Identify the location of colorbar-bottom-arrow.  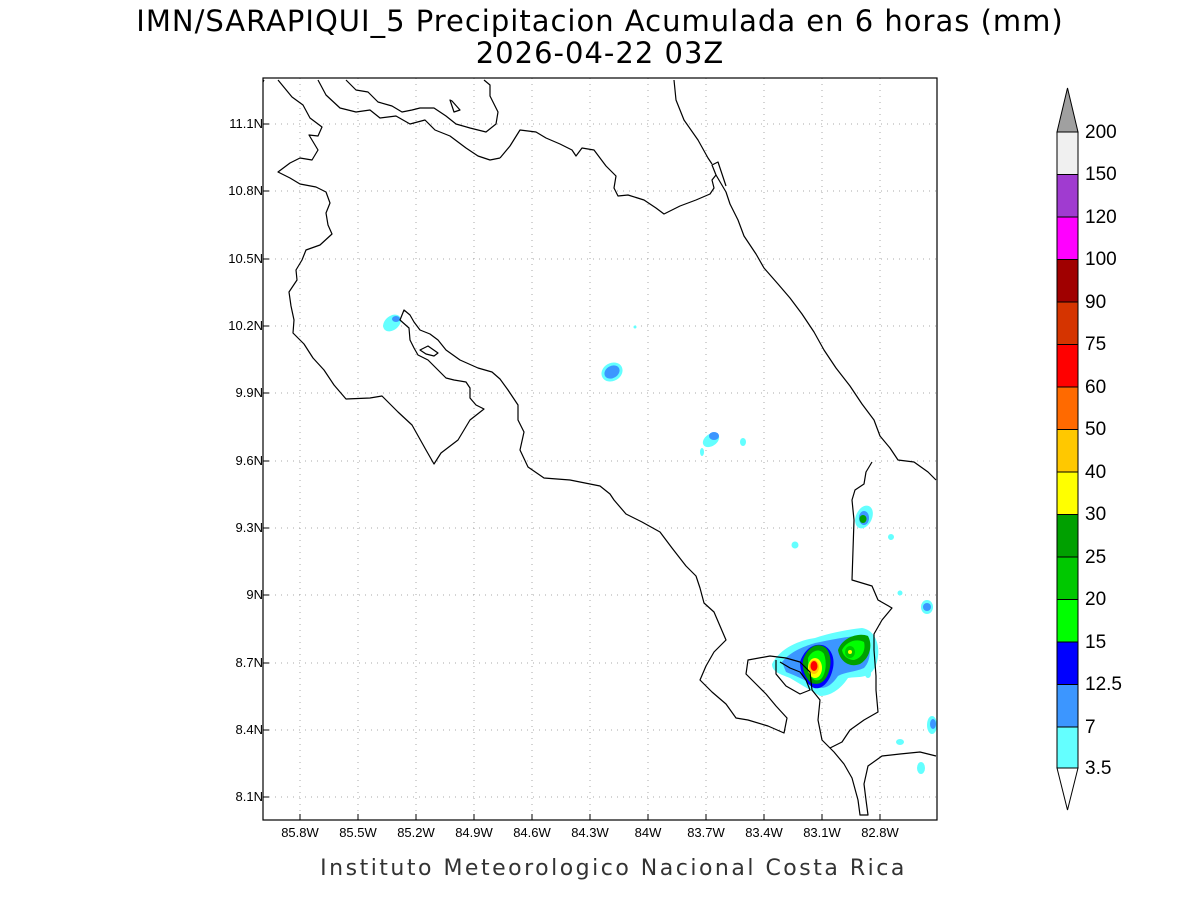
(1067, 789).